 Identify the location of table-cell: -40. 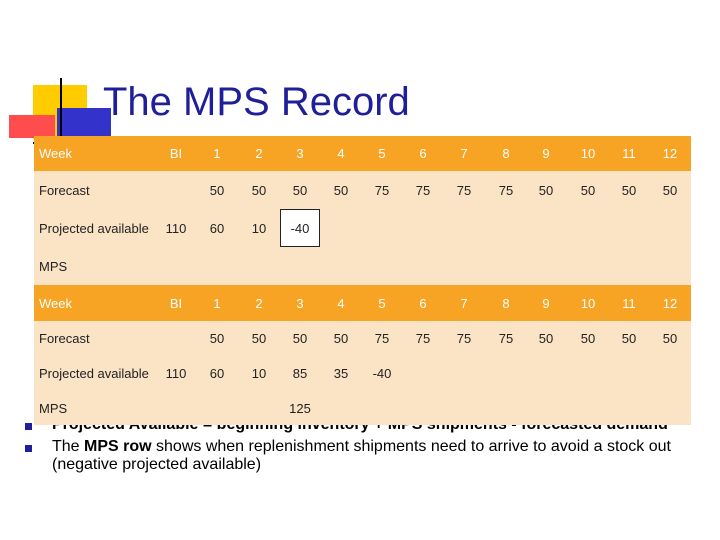
(382, 373).